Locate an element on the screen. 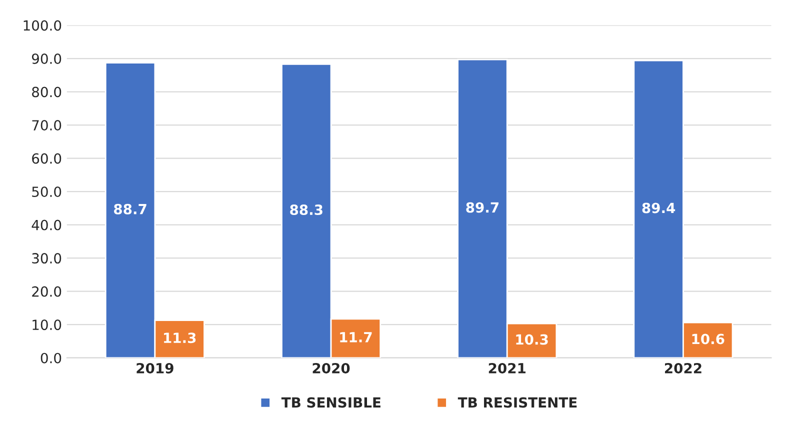  y-tick-label: 20.0 is located at coordinates (47, 291).